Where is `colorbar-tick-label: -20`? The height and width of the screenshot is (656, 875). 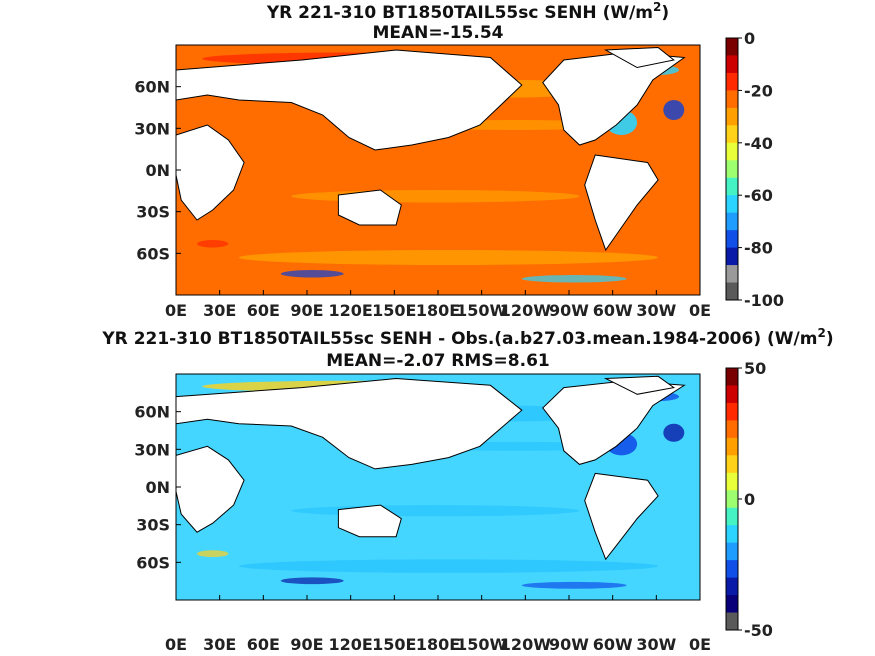 colorbar-tick-label: -20 is located at coordinates (758, 90).